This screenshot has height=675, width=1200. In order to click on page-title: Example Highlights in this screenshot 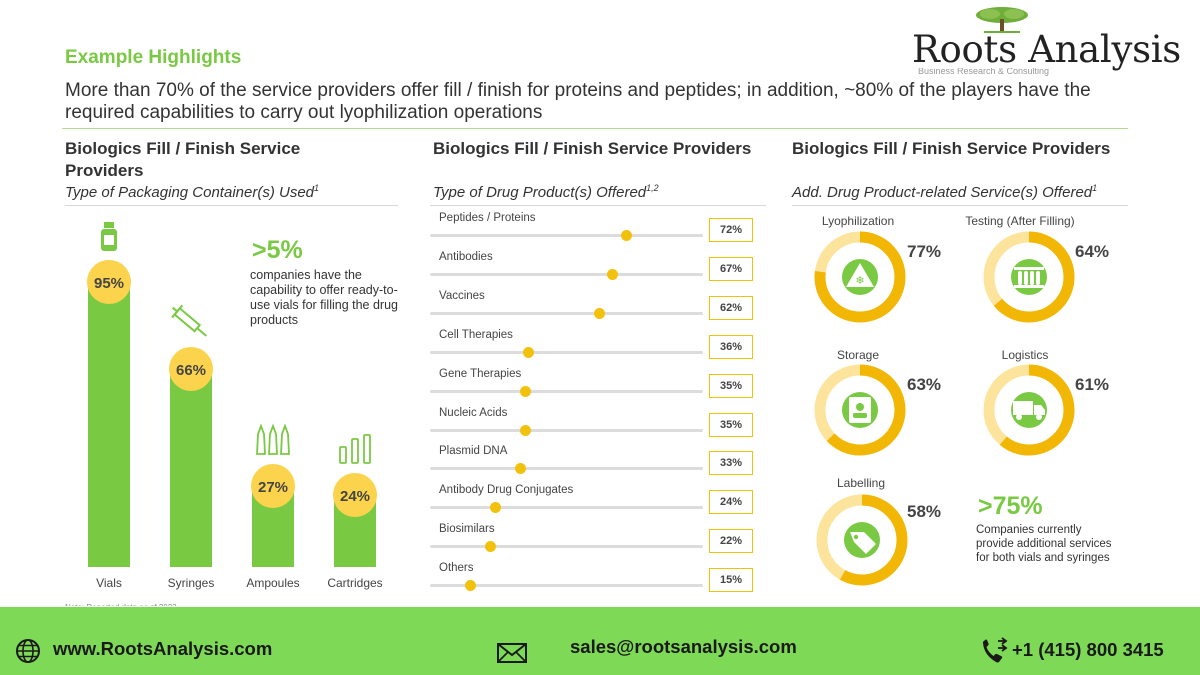, I will do `click(153, 57)`.